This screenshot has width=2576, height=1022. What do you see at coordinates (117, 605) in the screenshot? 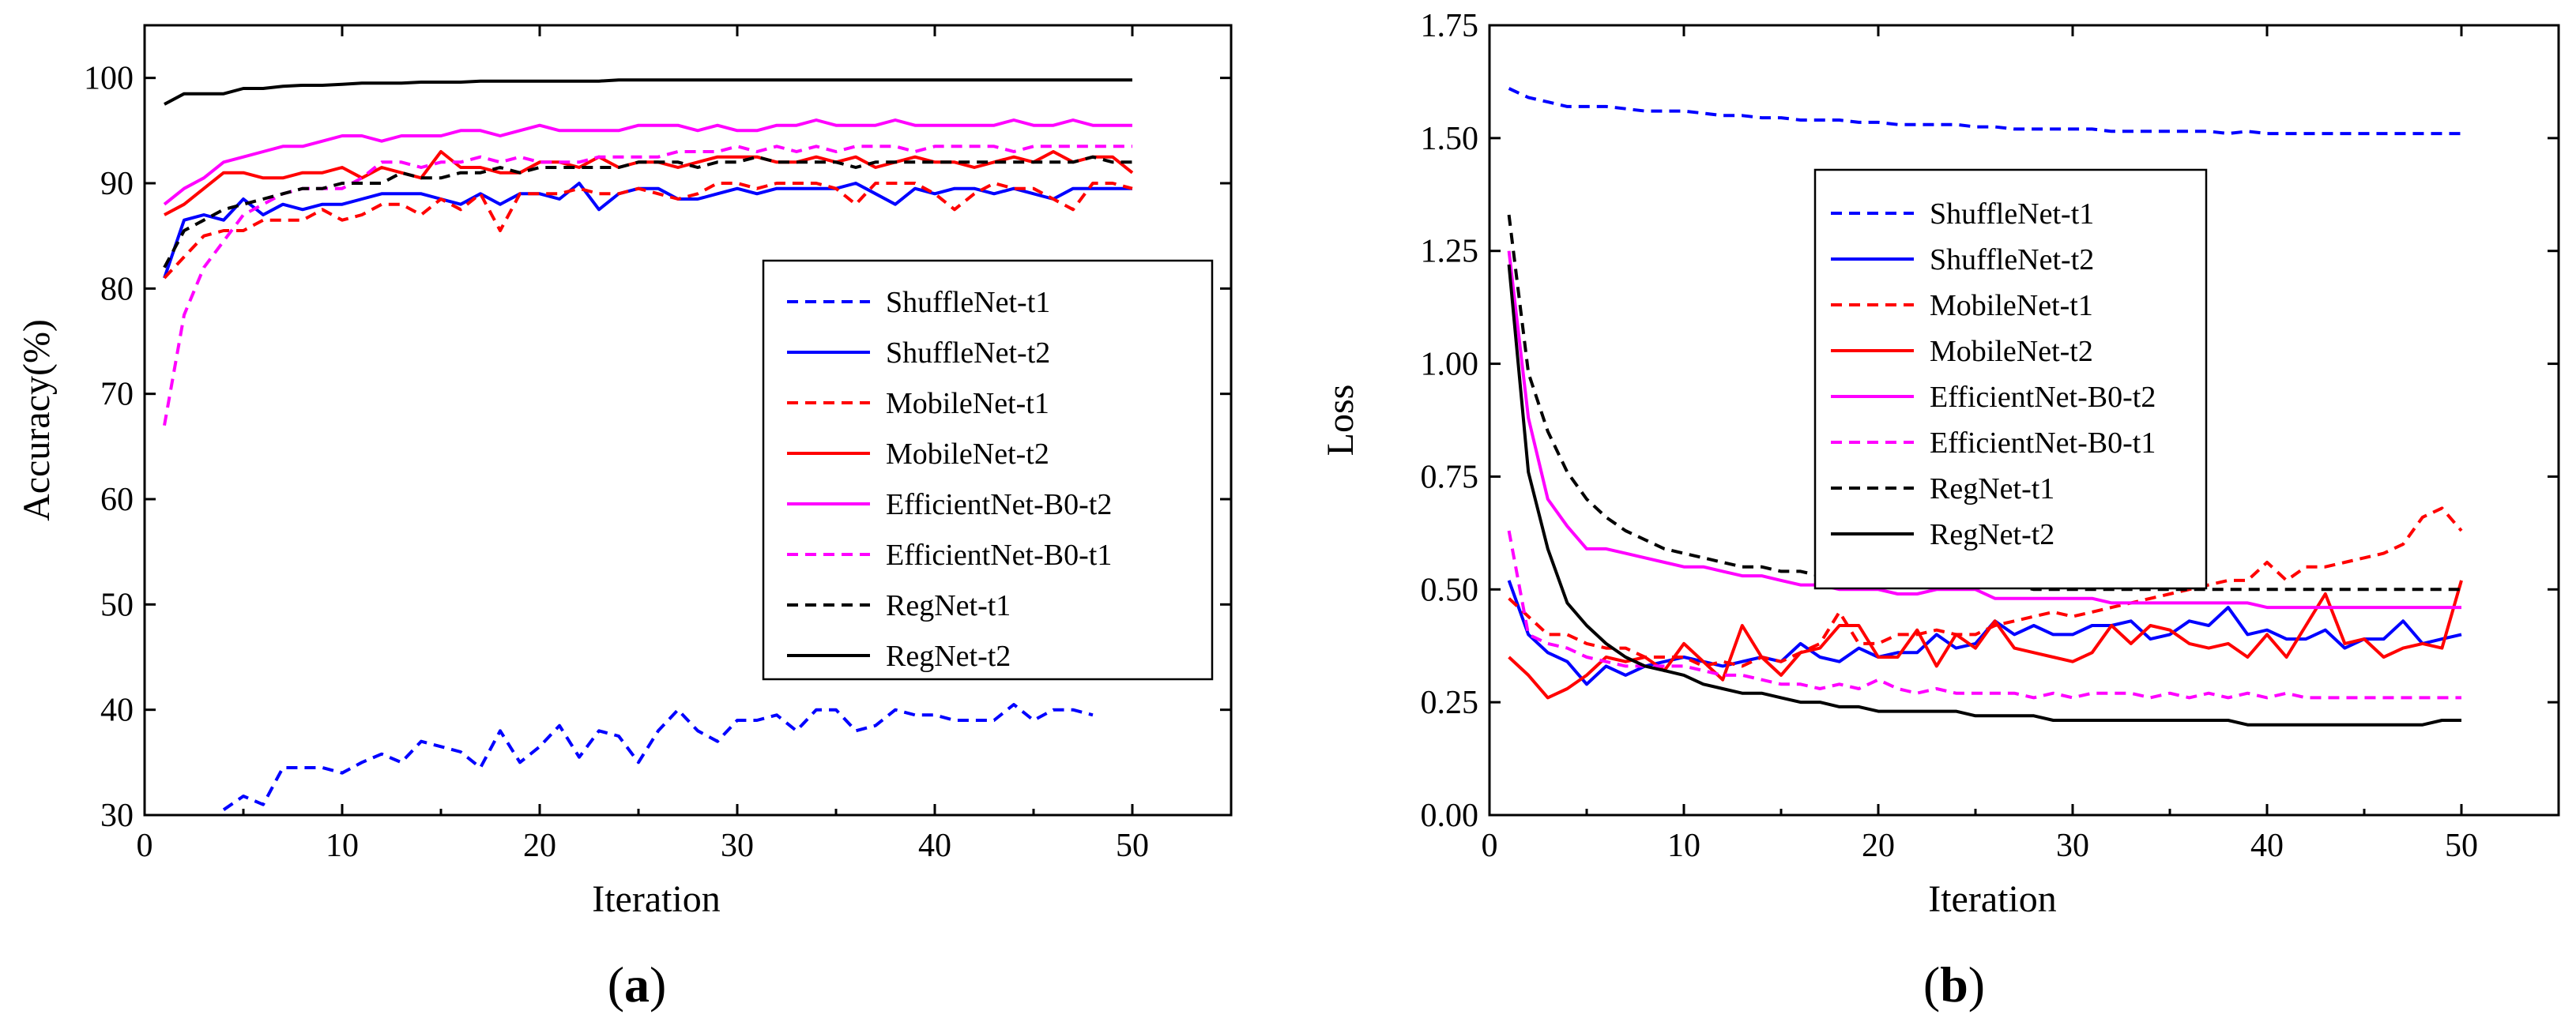
I see `panel-a-y-tick-label: 50` at bounding box center [117, 605].